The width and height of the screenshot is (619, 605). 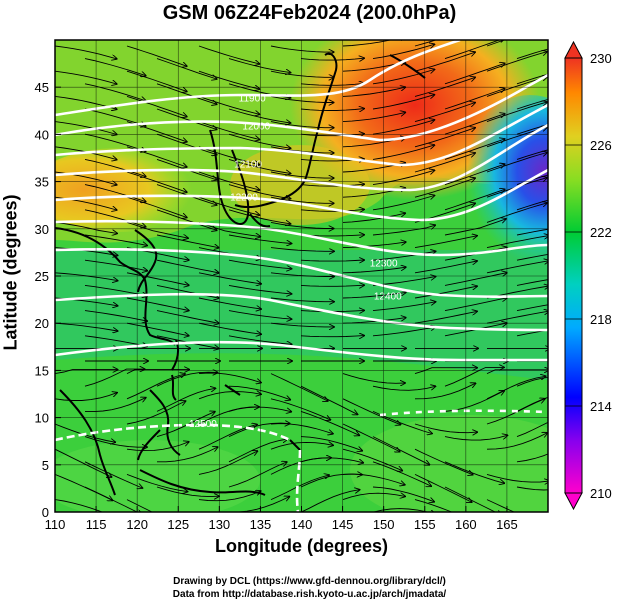 What do you see at coordinates (248, 164) in the screenshot?
I see `contour-label: 12100` at bounding box center [248, 164].